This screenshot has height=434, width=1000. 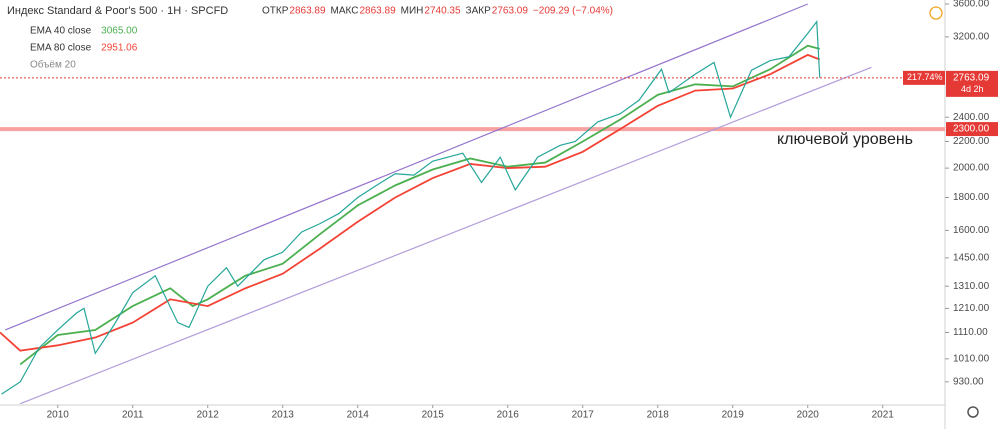 What do you see at coordinates (973, 412) in the screenshot?
I see `settings-icon` at bounding box center [973, 412].